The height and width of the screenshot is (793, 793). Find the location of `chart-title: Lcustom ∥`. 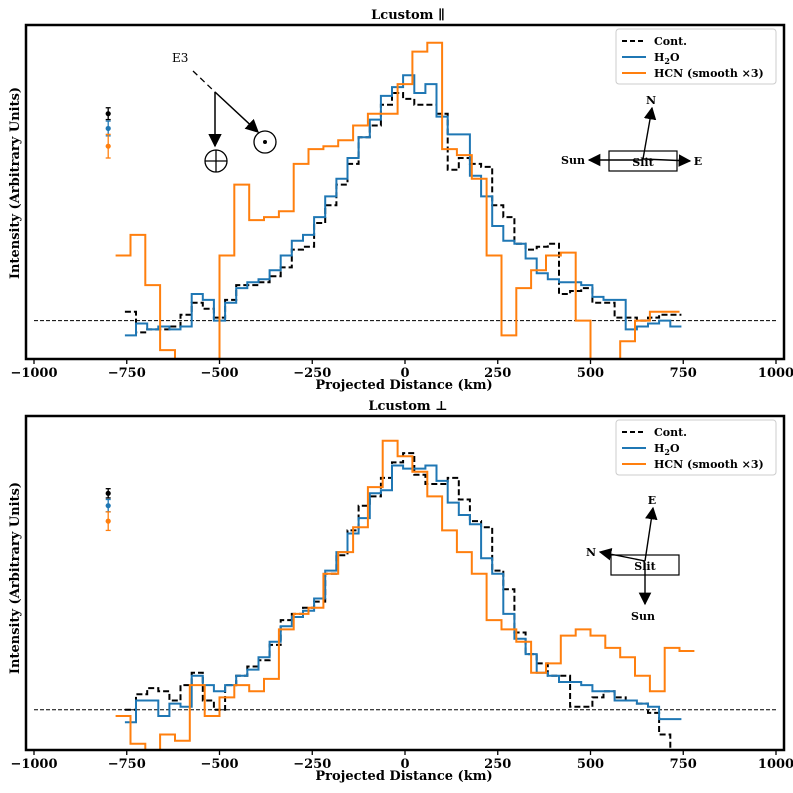

chart-title: Lcustom ∥ is located at coordinates (408, 15).